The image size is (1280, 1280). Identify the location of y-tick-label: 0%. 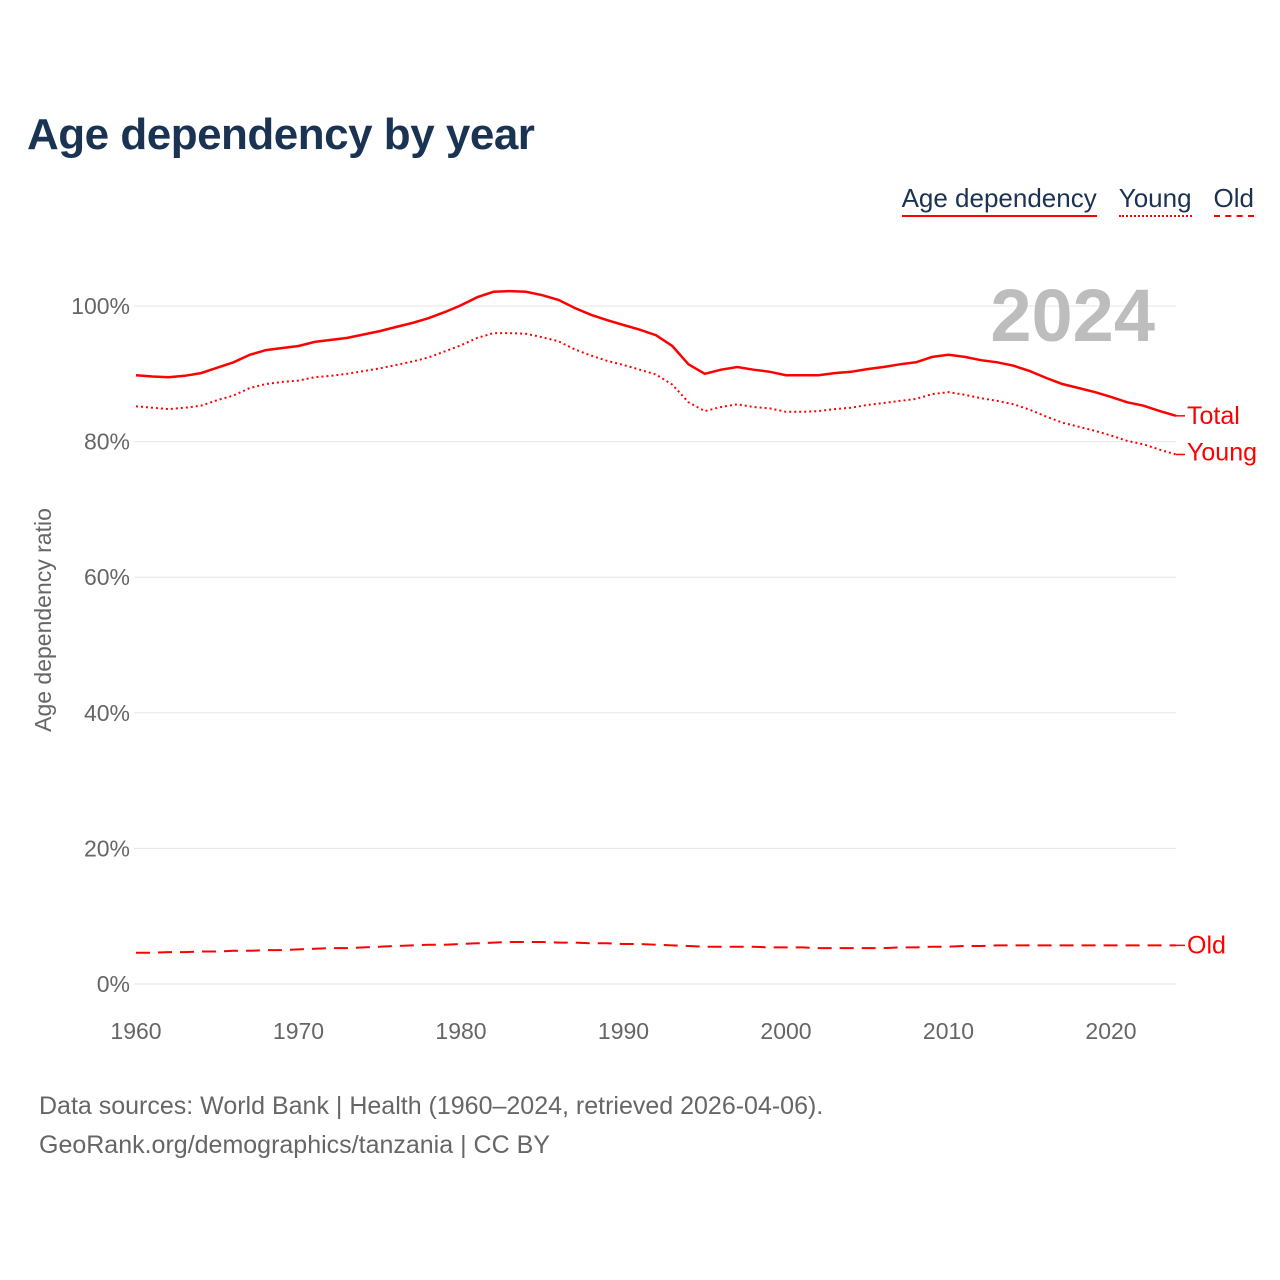
(113, 984).